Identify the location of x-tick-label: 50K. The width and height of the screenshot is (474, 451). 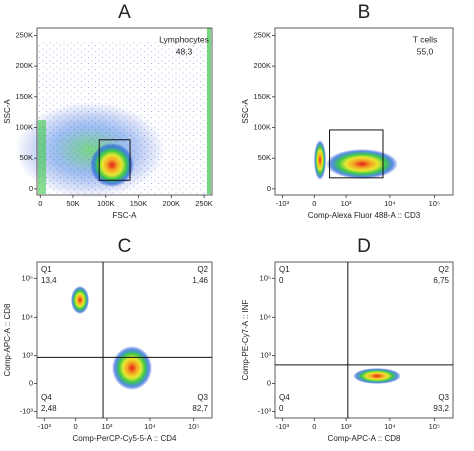
(72, 203).